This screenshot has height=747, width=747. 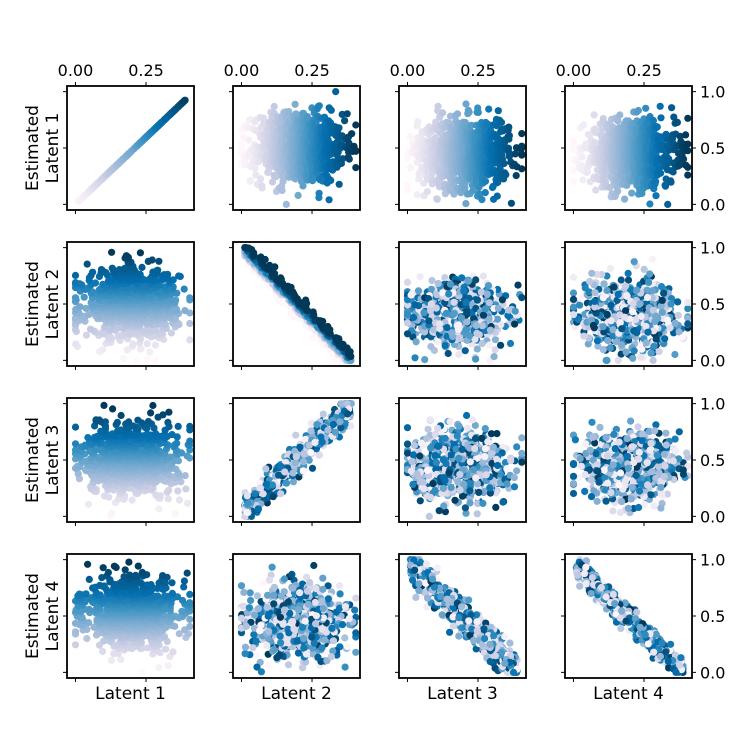 I want to click on panel-r1-c2: 0.00 0.25, so click(x=292, y=137).